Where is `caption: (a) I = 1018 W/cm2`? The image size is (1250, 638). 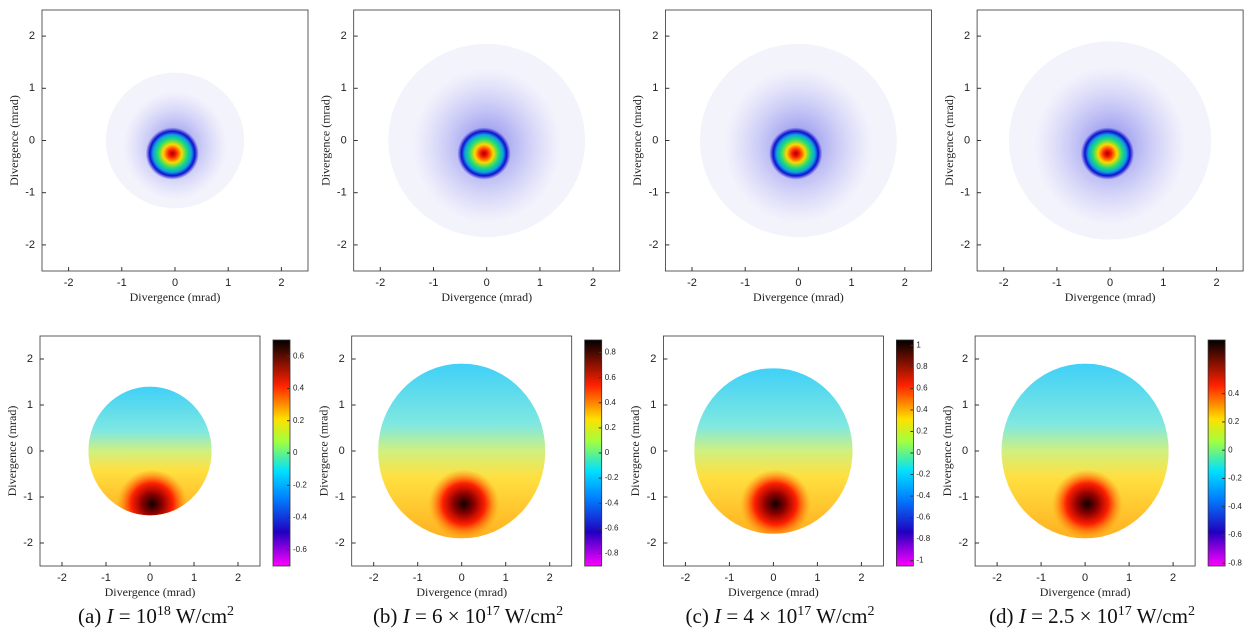 caption: (a) I = 1018 W/cm2 is located at coordinates (156, 616).